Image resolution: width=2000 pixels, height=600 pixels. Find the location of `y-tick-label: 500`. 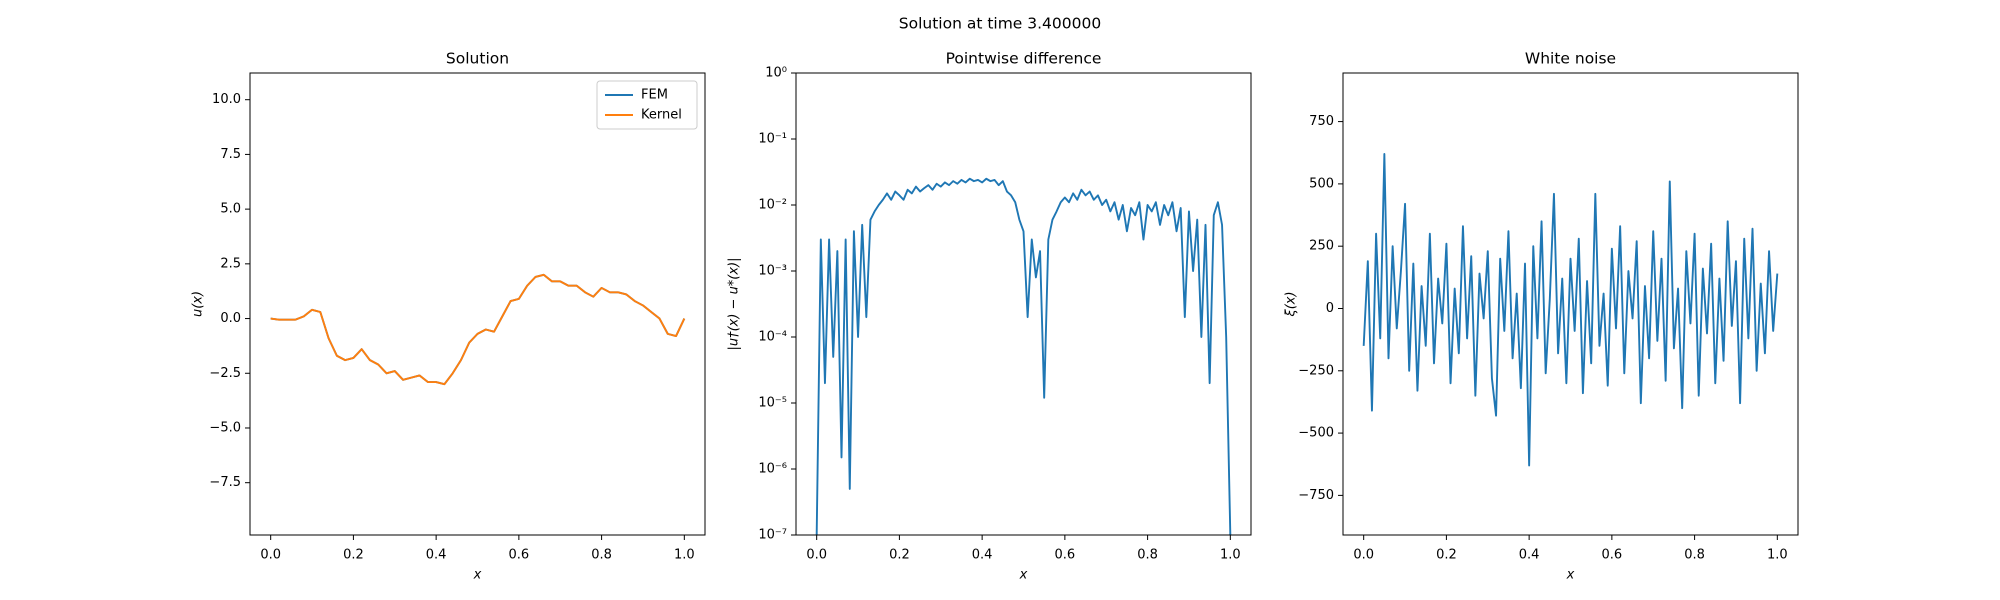

y-tick-label: 500 is located at coordinates (1321, 183).